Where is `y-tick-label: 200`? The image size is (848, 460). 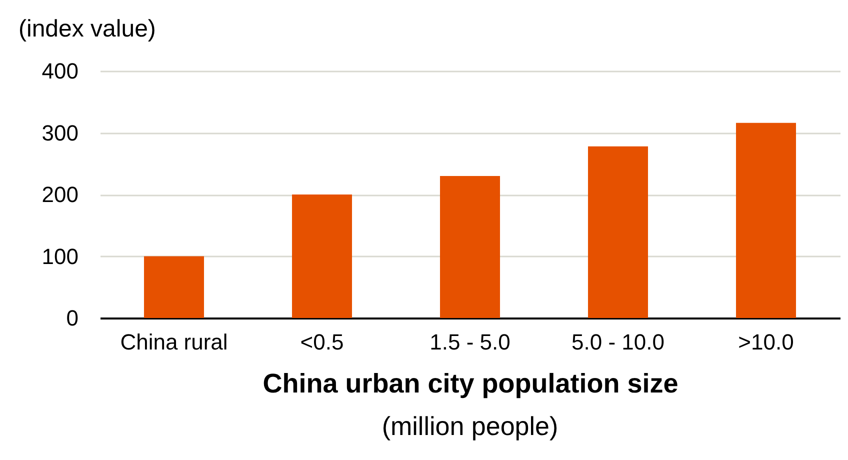 y-tick-label: 200 is located at coordinates (60, 194).